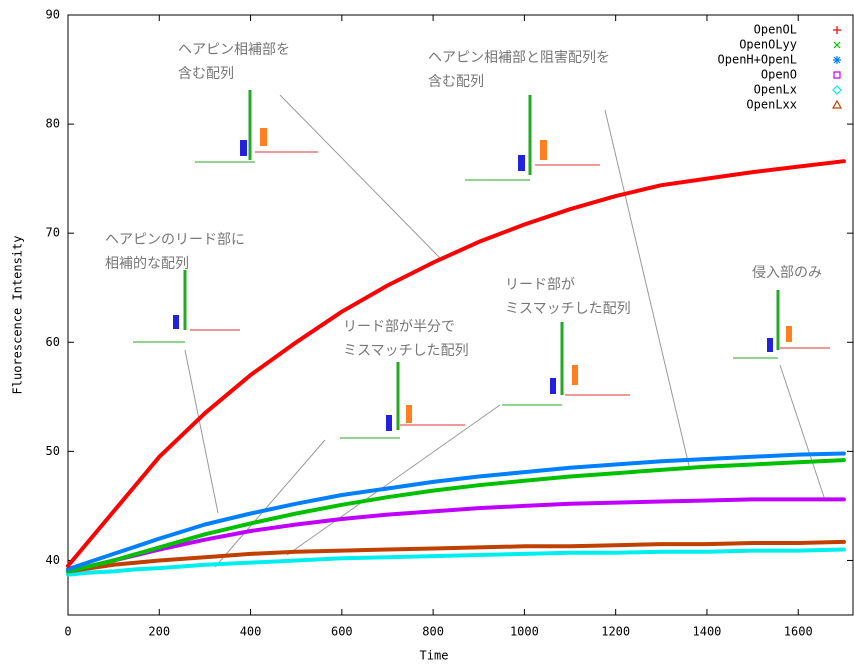 This screenshot has height=670, width=854. What do you see at coordinates (18, 315) in the screenshot?
I see `y-axis-label: Fluorescence Intensity` at bounding box center [18, 315].